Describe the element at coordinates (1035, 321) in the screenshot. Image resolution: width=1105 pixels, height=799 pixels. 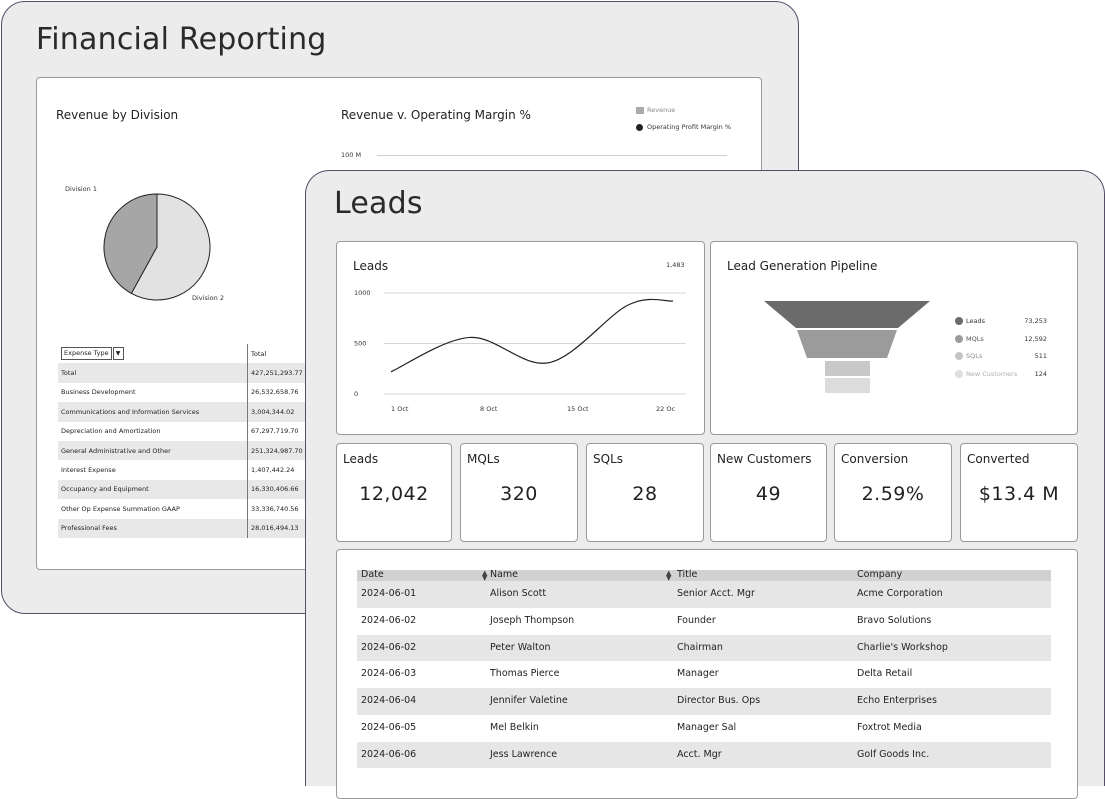
I see `pipeline-stage-value: 73,253` at that location.